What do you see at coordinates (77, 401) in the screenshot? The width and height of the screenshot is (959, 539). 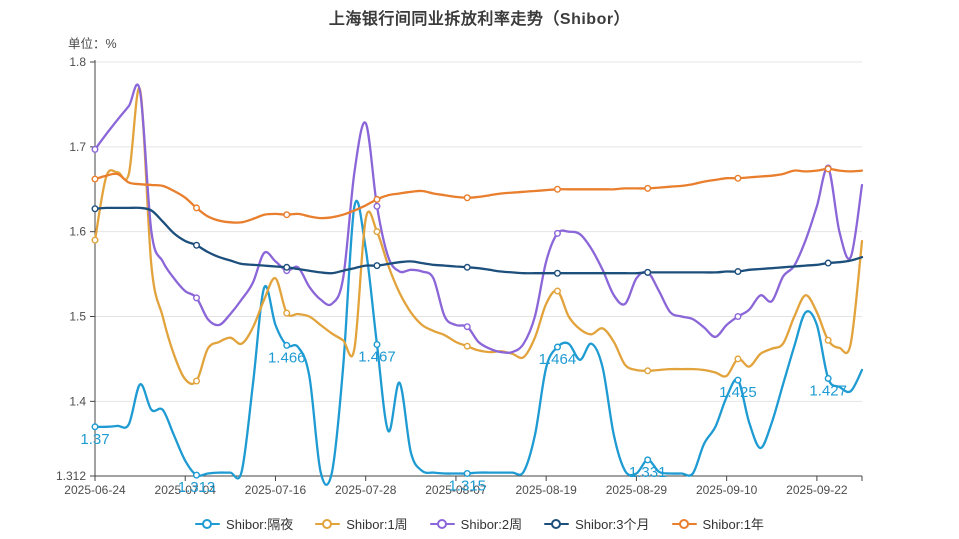 I see `y-axis-tick-label: 1.4` at bounding box center [77, 401].